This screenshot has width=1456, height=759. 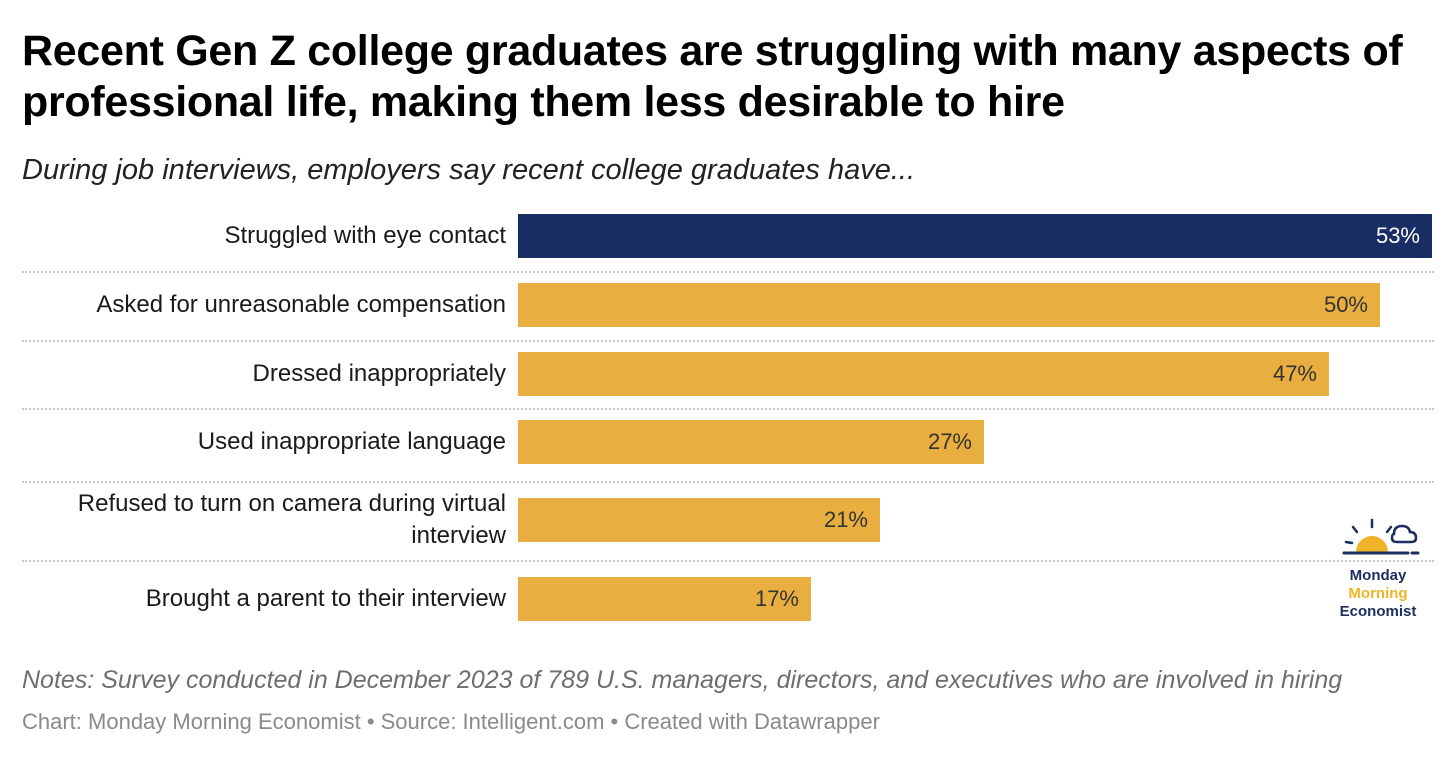 I want to click on logo-text-monday: Monday, so click(x=1378, y=575).